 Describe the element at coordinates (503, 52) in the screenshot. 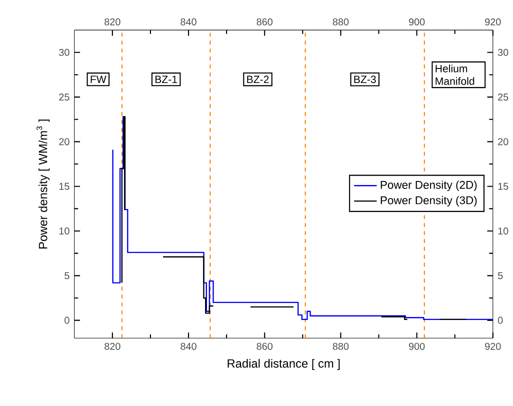

I see `y2-tick-label: 30` at that location.